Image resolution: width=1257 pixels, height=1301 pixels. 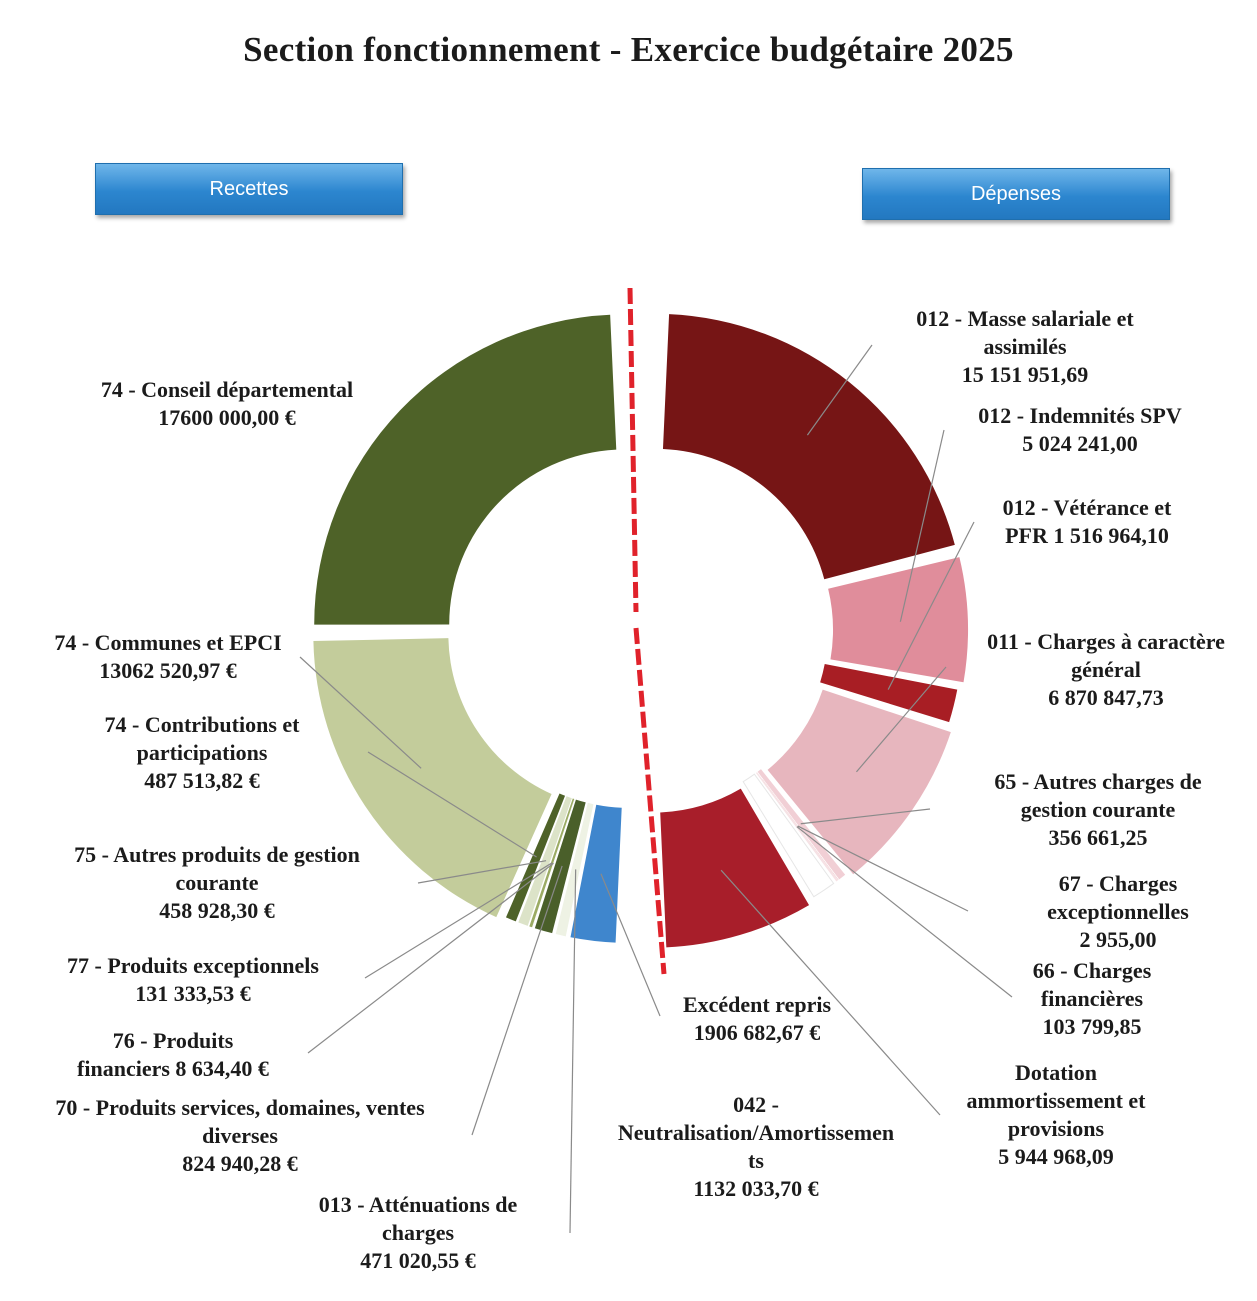 I want to click on label-line: 77 - Produits exceptionnels, so click(x=193, y=965).